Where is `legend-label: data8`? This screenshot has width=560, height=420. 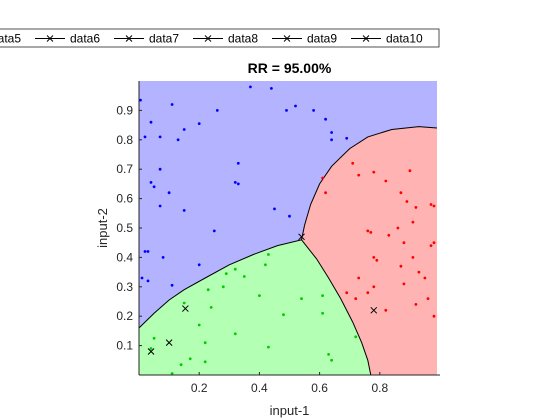
legend-label: data8 is located at coordinates (243, 39).